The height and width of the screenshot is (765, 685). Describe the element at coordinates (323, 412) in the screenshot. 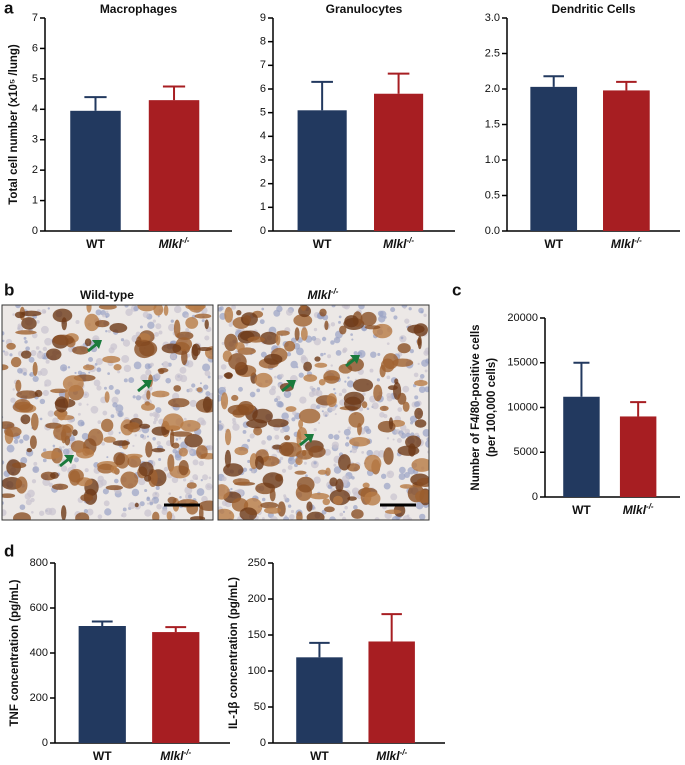

I see `frame` at that location.